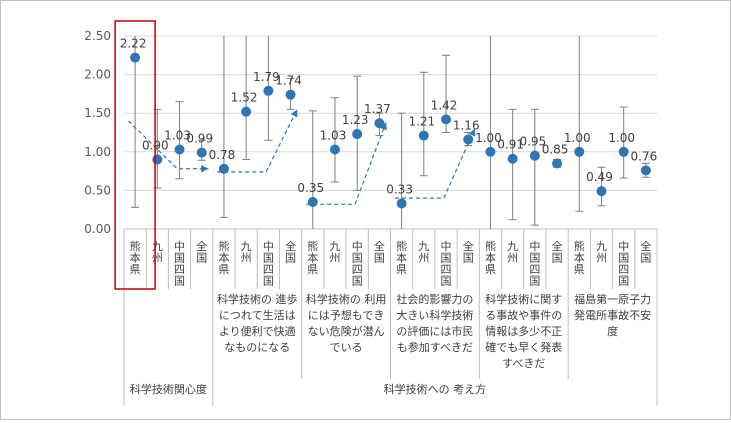  I want to click on y-tick-label: 2.50, so click(97, 36).